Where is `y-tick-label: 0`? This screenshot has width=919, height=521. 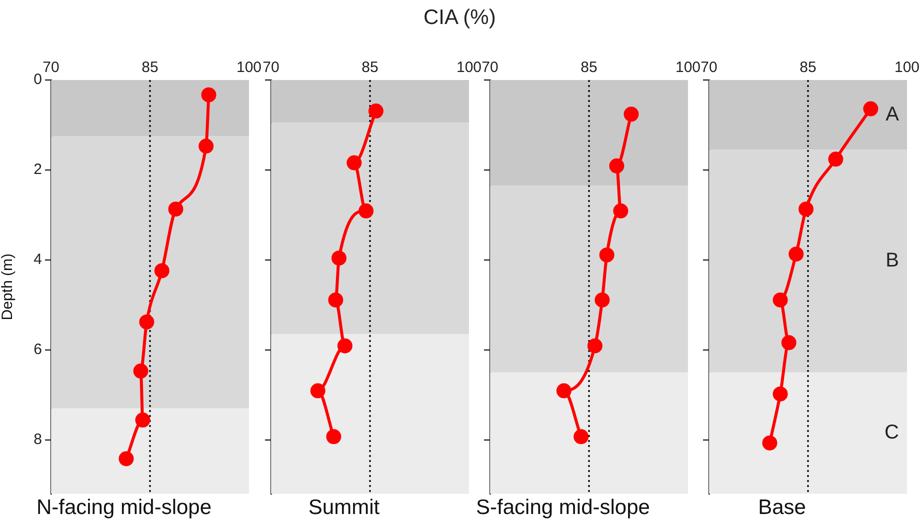
y-tick-label: 0 is located at coordinates (38, 79).